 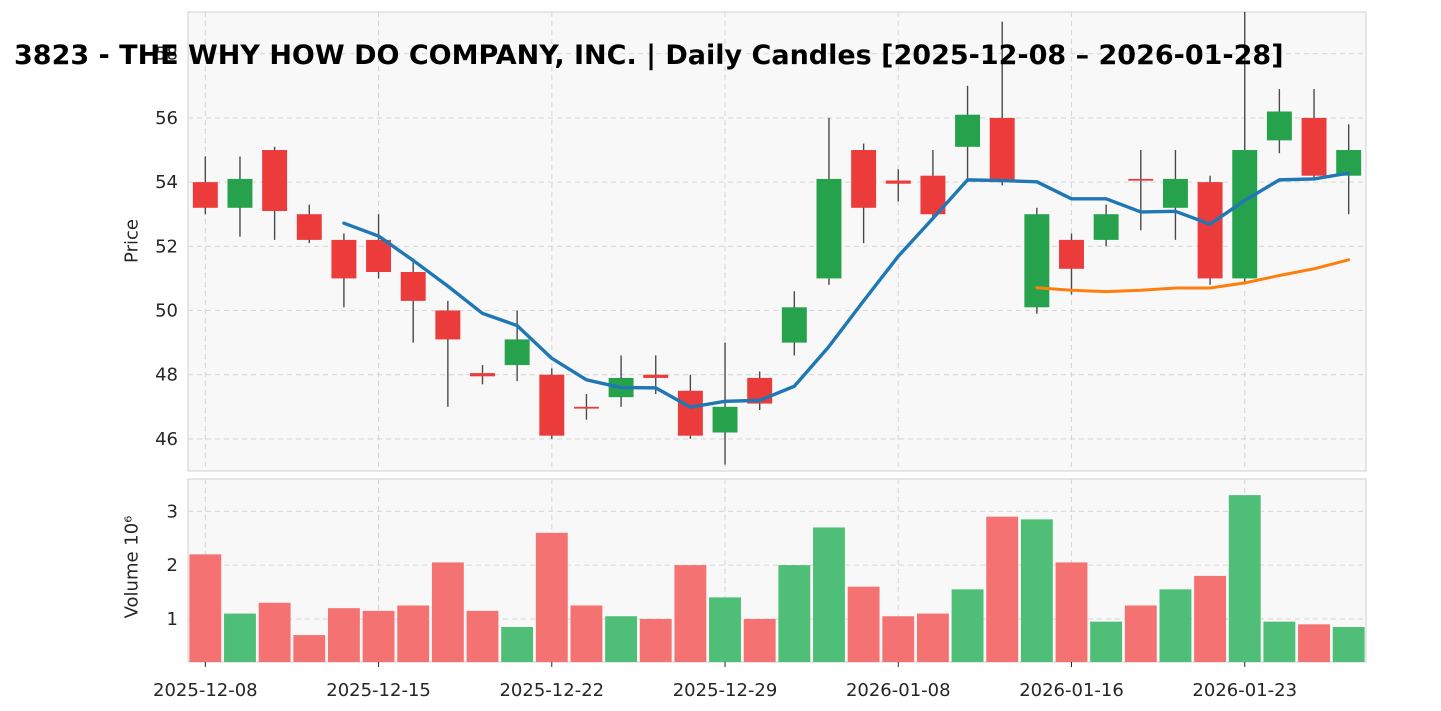 I want to click on x-tick-label: 2025-12-08, so click(x=205, y=690).